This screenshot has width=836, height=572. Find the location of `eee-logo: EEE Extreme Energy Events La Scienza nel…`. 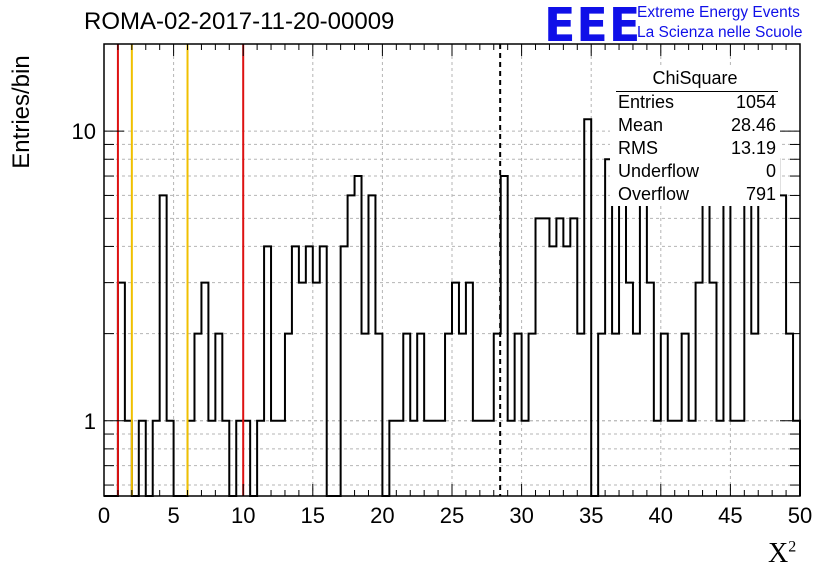

eee-logo: EEE Extreme Energy Events La Scienza nel… is located at coordinates (688, 26).